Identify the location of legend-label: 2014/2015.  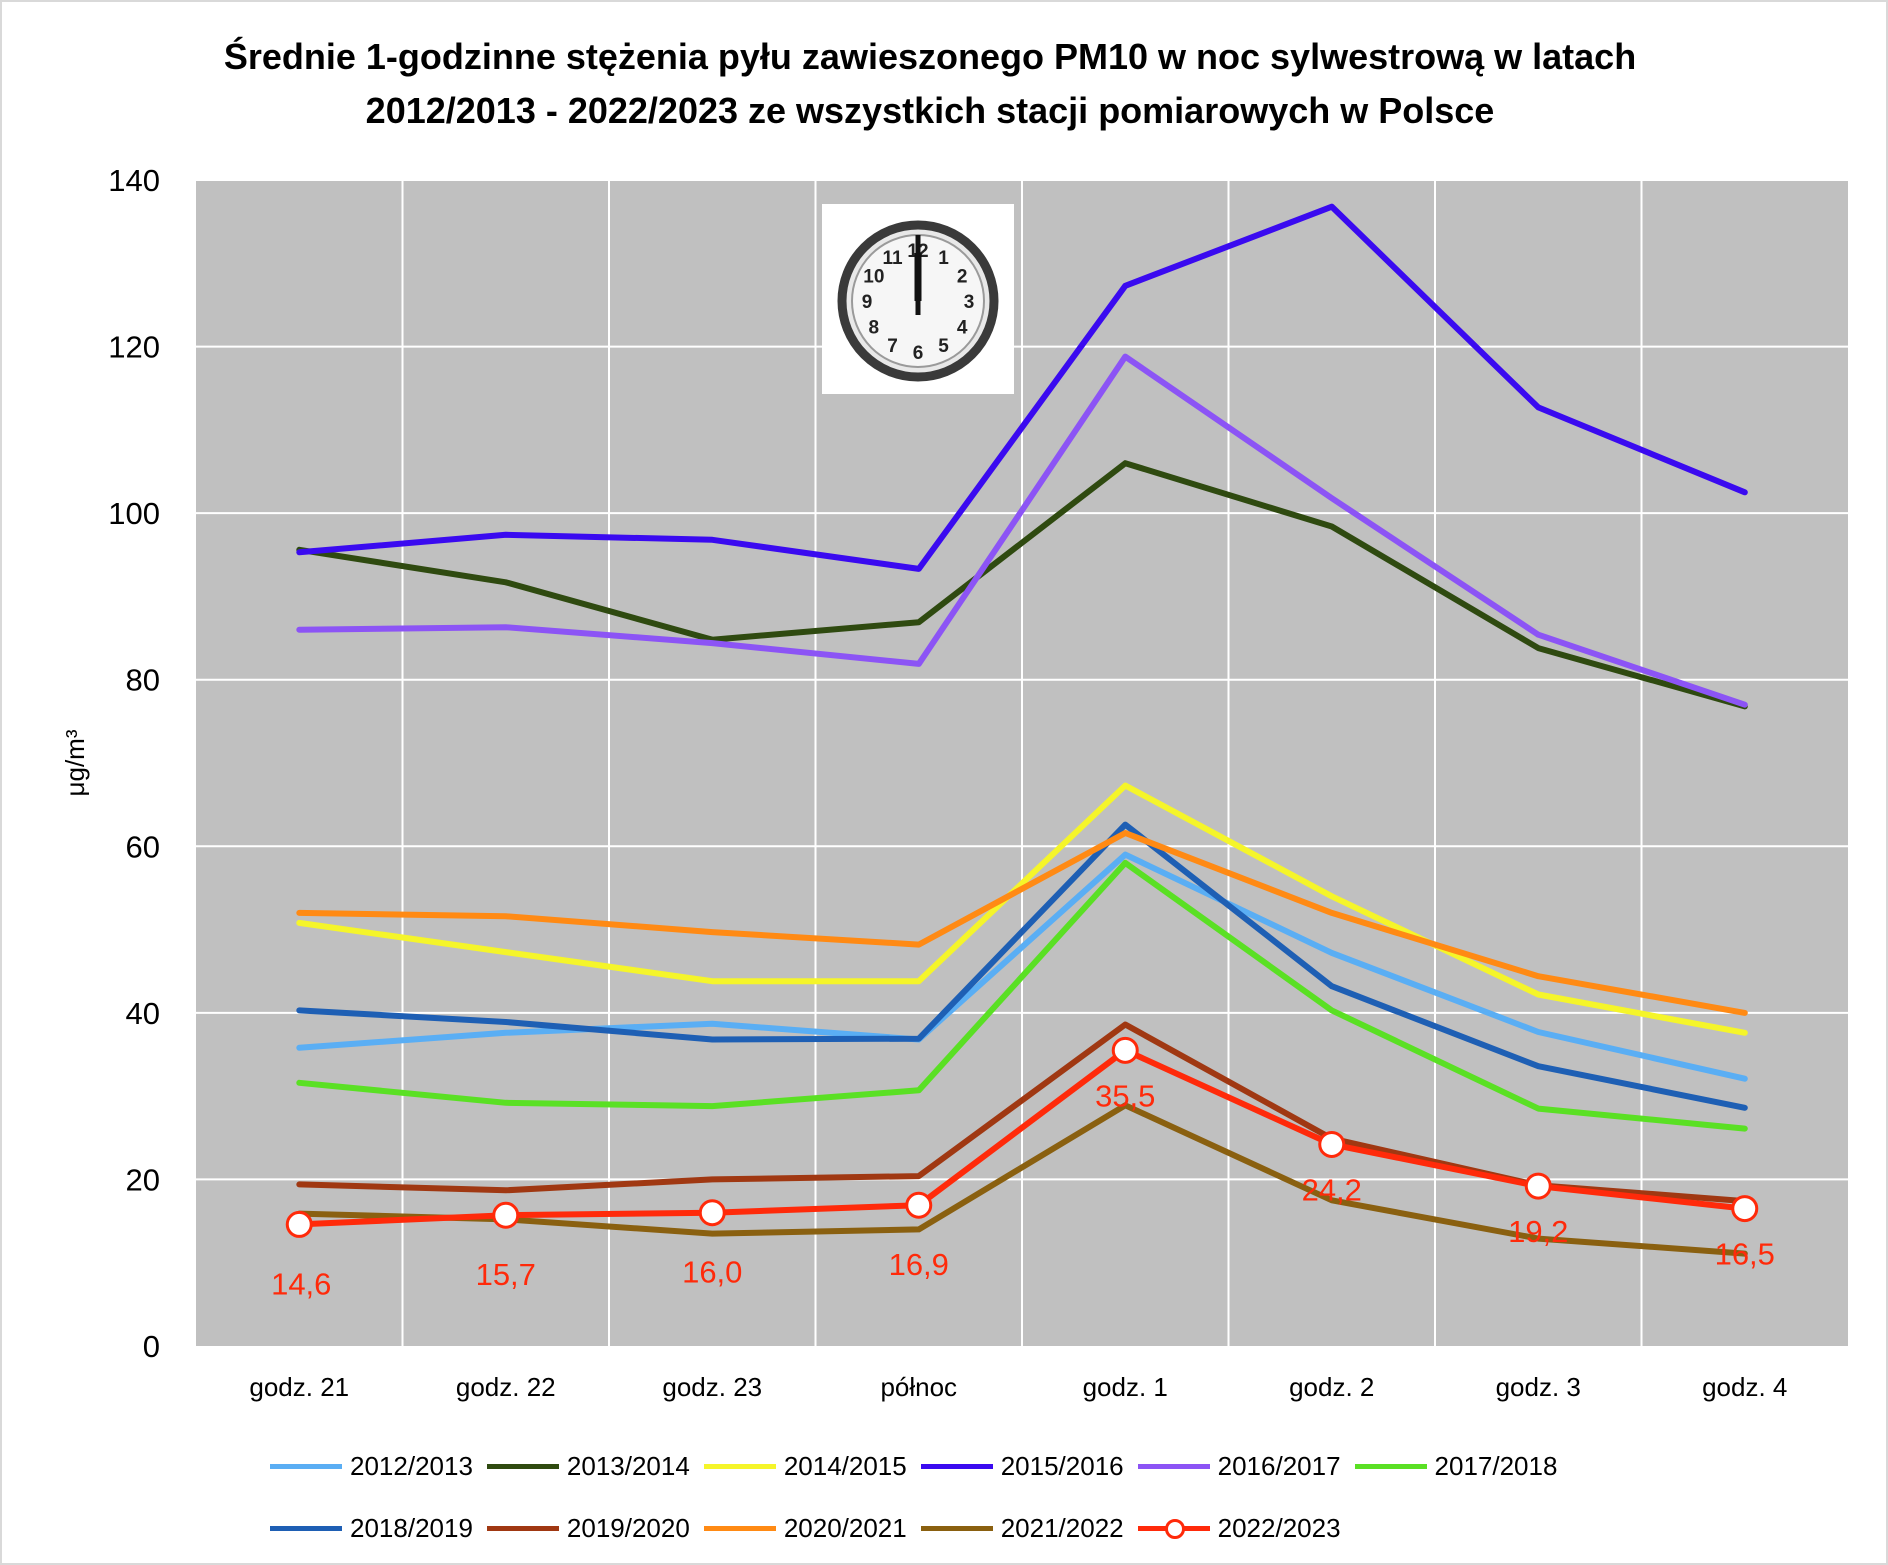
(845, 1465).